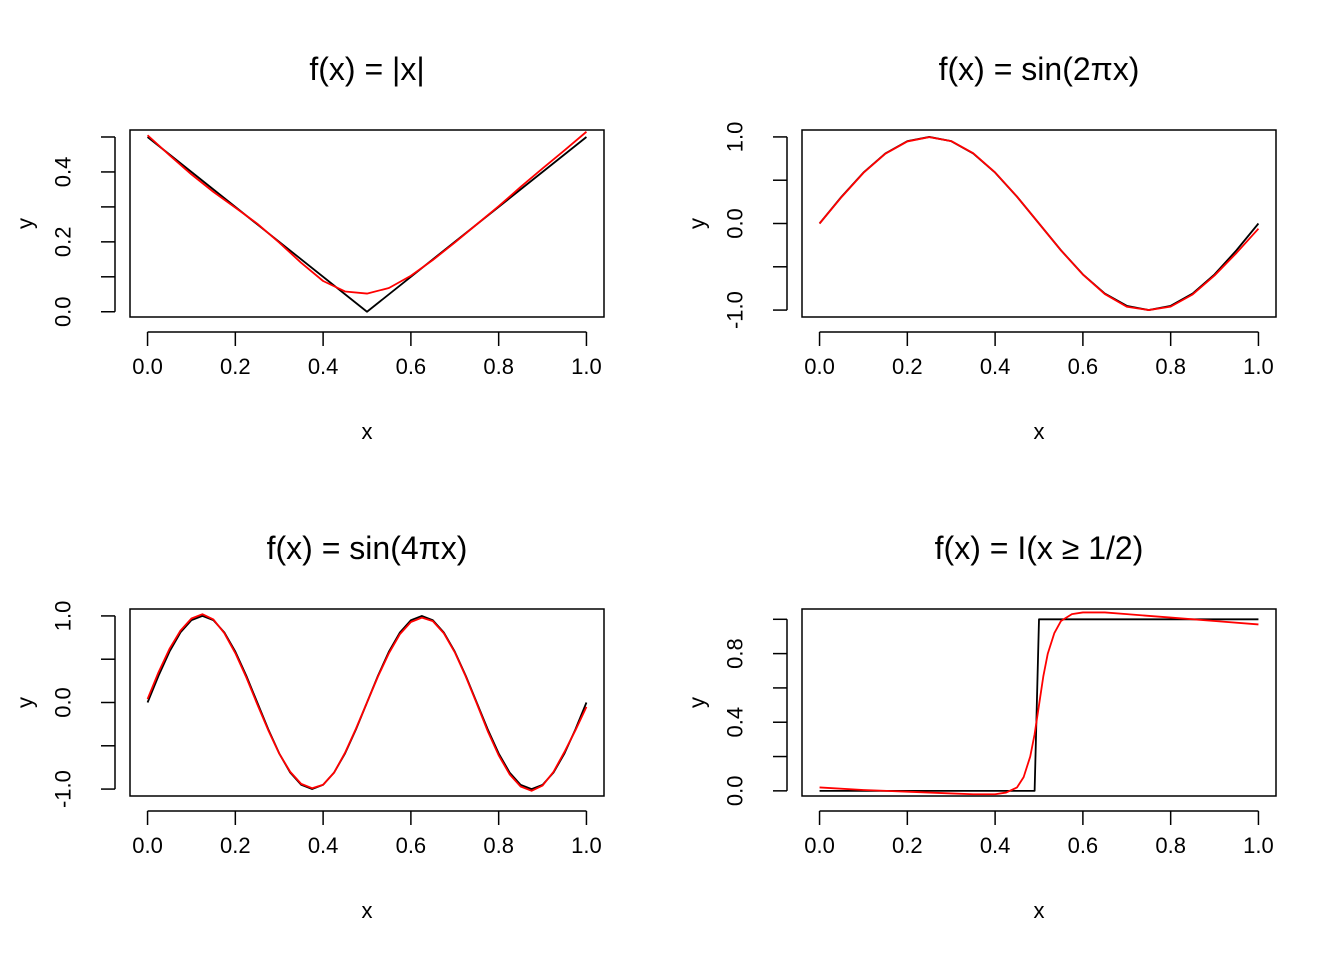 This screenshot has width=1344, height=960. I want to click on chart-title: f(x) = sin(2πx), so click(1039, 69).